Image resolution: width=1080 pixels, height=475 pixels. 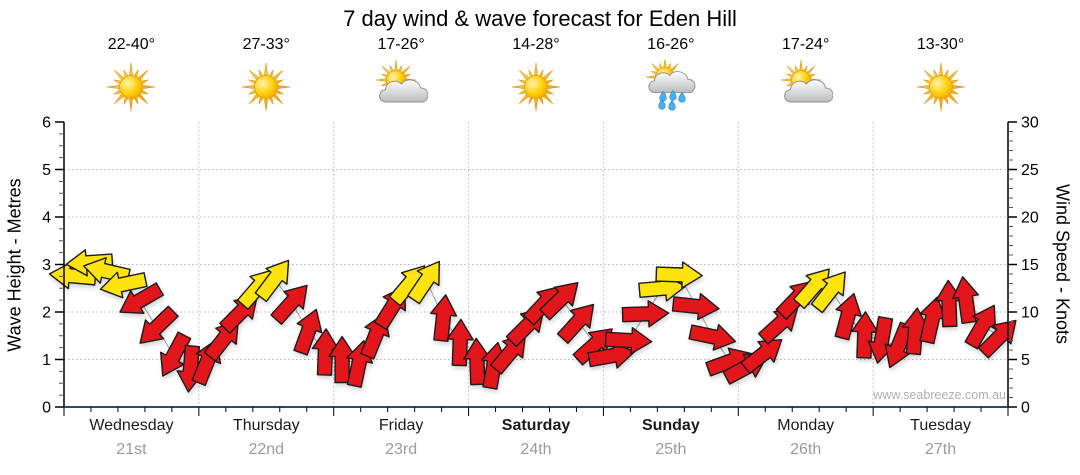 What do you see at coordinates (1062, 264) in the screenshot?
I see `right-axis-title: Wind Speed - Knots` at bounding box center [1062, 264].